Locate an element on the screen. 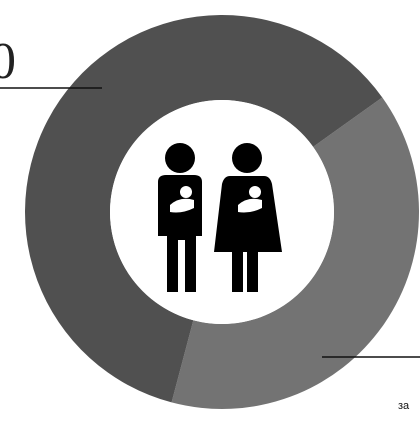 This screenshot has width=420, height=421. family-parents-with-babies-icon is located at coordinates (220, 217).